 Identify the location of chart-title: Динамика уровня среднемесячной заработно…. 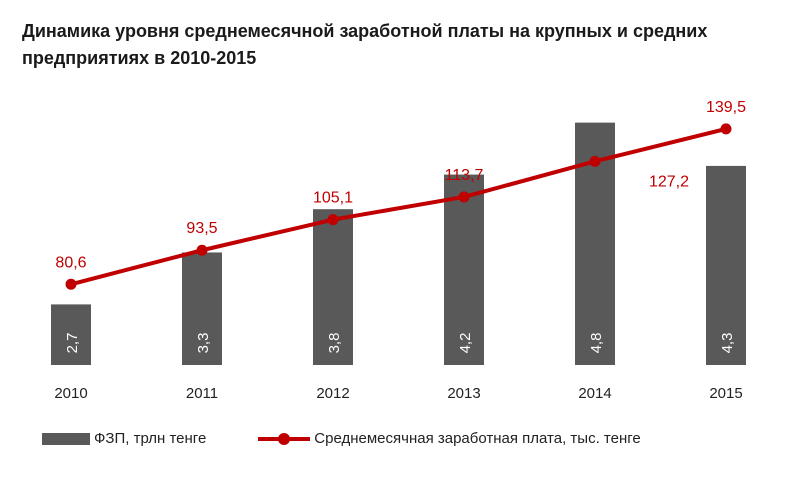
(365, 44).